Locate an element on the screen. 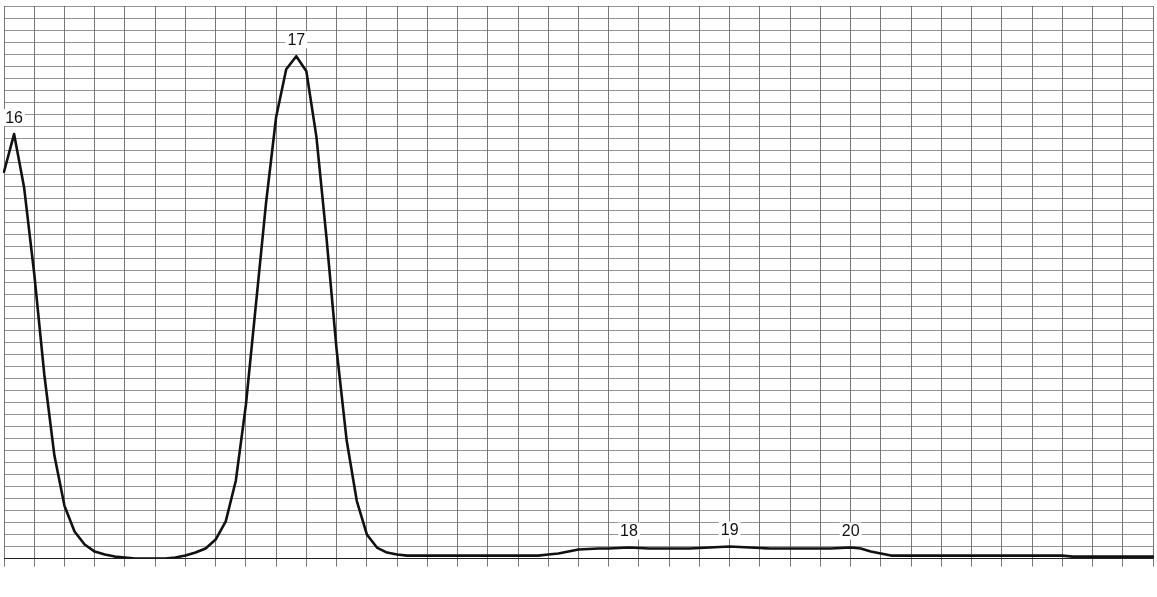 Image resolution: width=1157 pixels, height=597 pixels. annotation: 19 is located at coordinates (729, 529).